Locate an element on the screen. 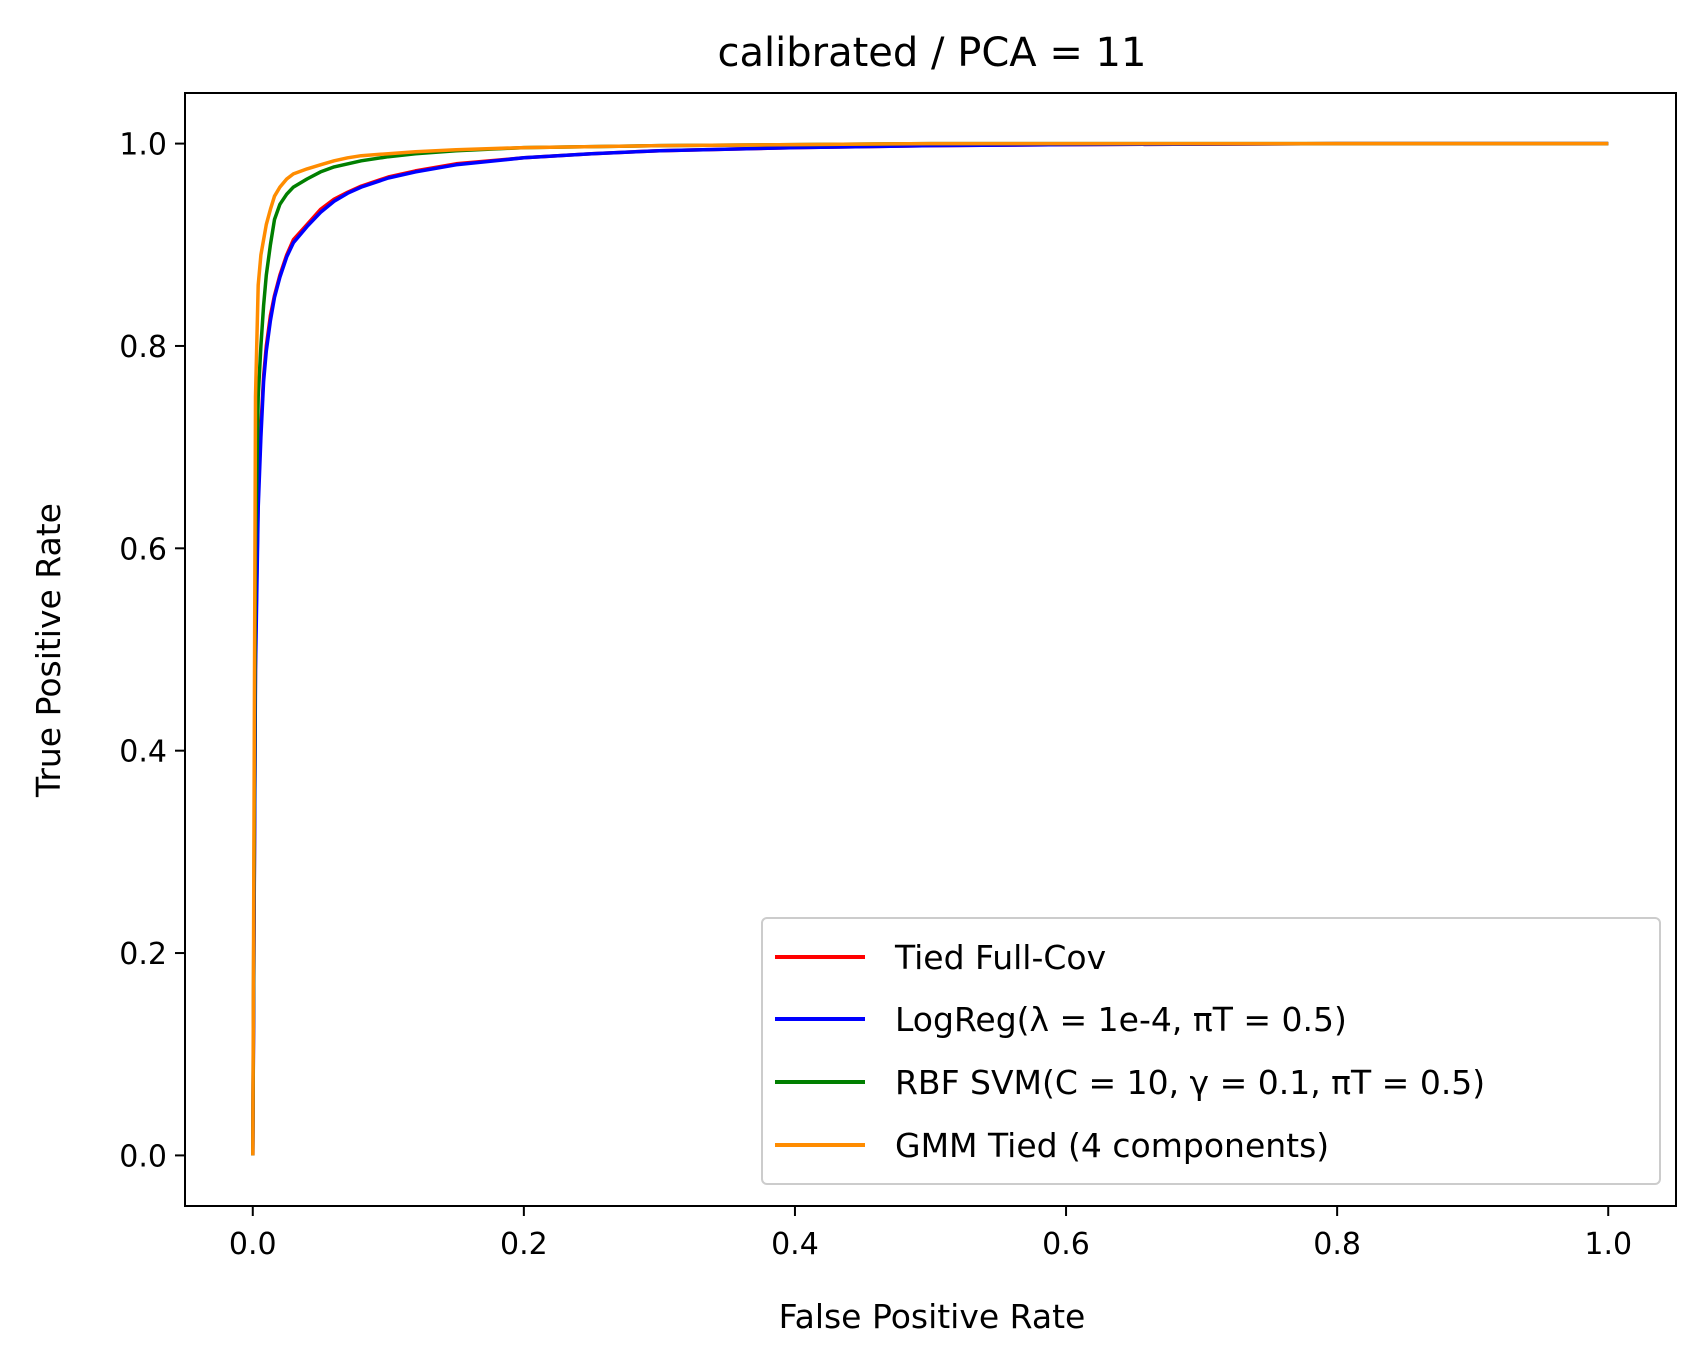 This screenshot has width=1702, height=1361. y-tick-label: 1.0 is located at coordinates (143, 145).